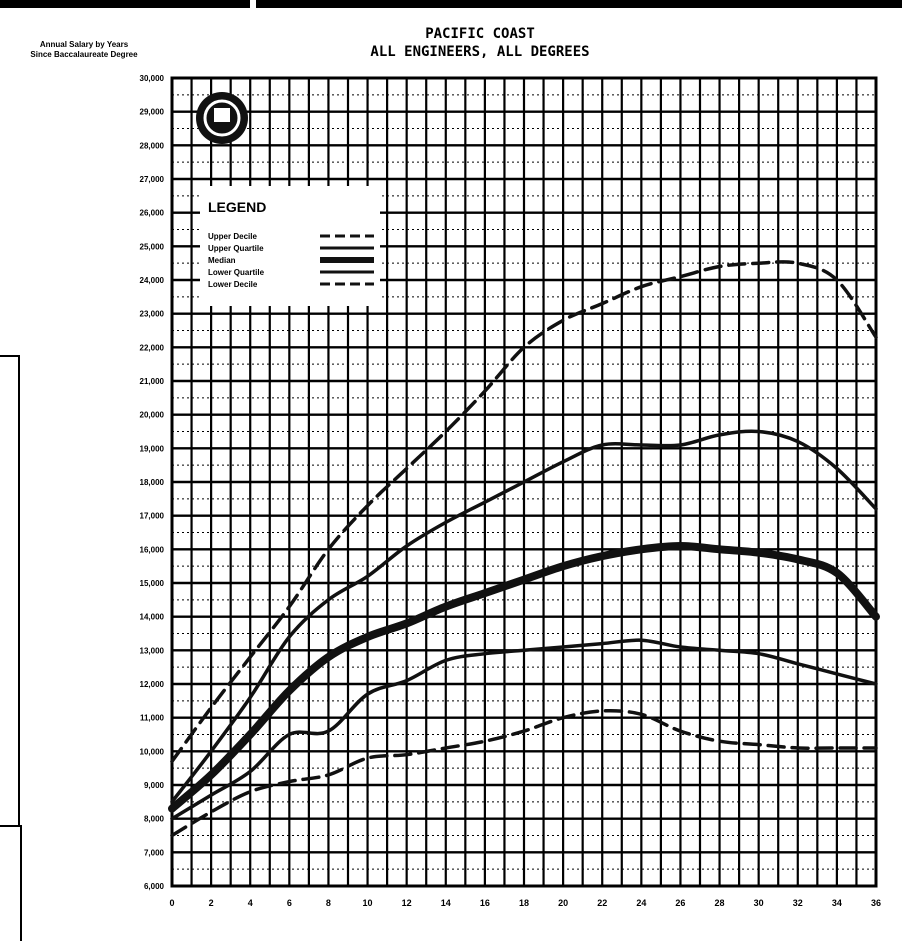  I want to click on top-rule-left, so click(125, 4).